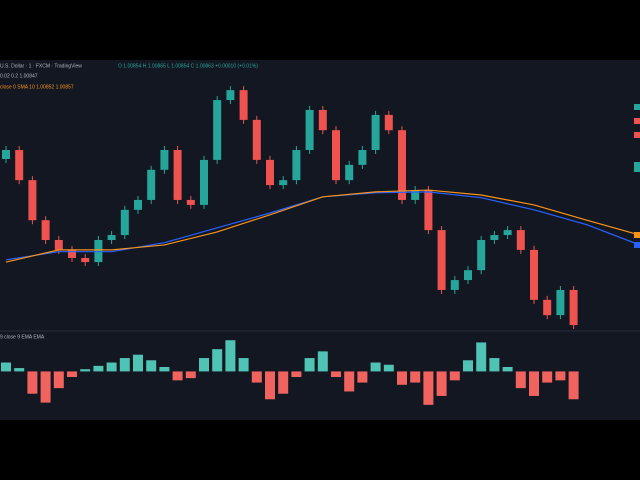 The height and width of the screenshot is (480, 640). I want to click on macd-label: 9 close 9 EMA EMA, so click(22, 337).